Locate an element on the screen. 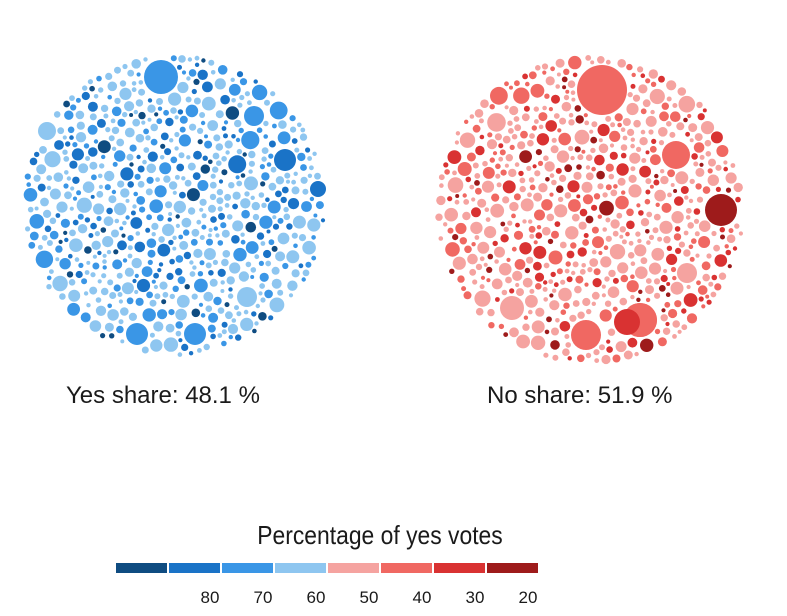 This screenshot has height=616, width=787. legend-tick-50: 50 is located at coordinates (369, 597).